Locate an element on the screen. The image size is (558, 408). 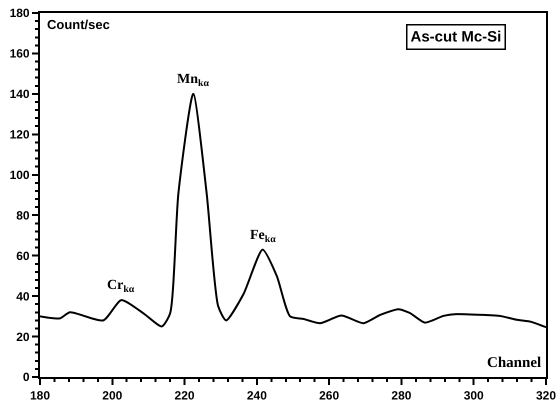
x-tick-label: 220 is located at coordinates (184, 395).